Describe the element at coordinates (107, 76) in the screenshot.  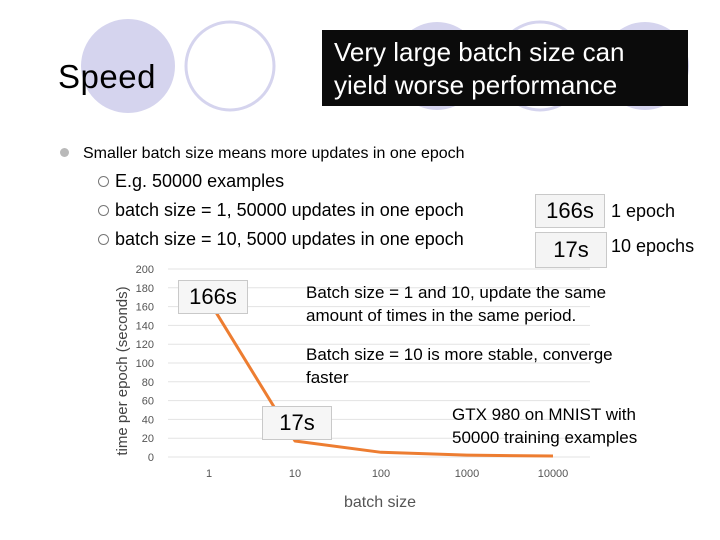
I see `slide-title: Speed` at that location.